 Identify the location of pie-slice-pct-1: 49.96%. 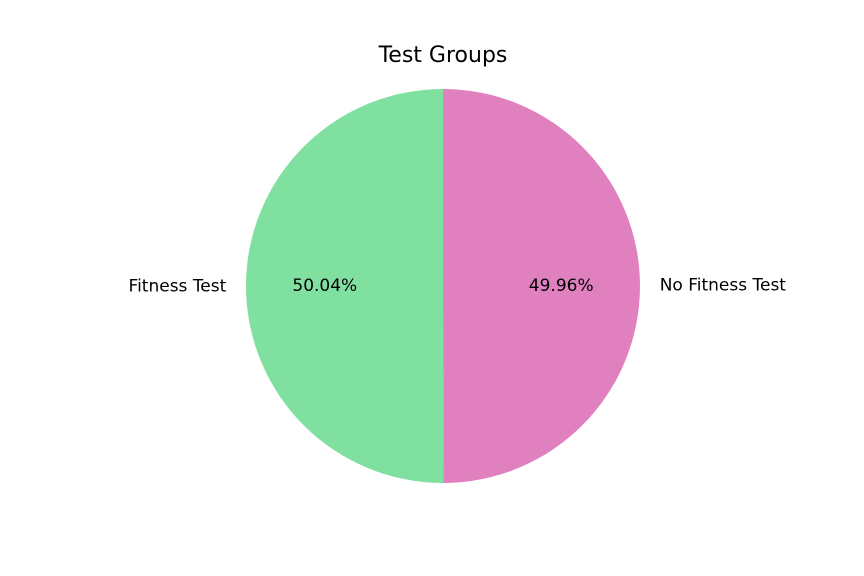
(561, 286).